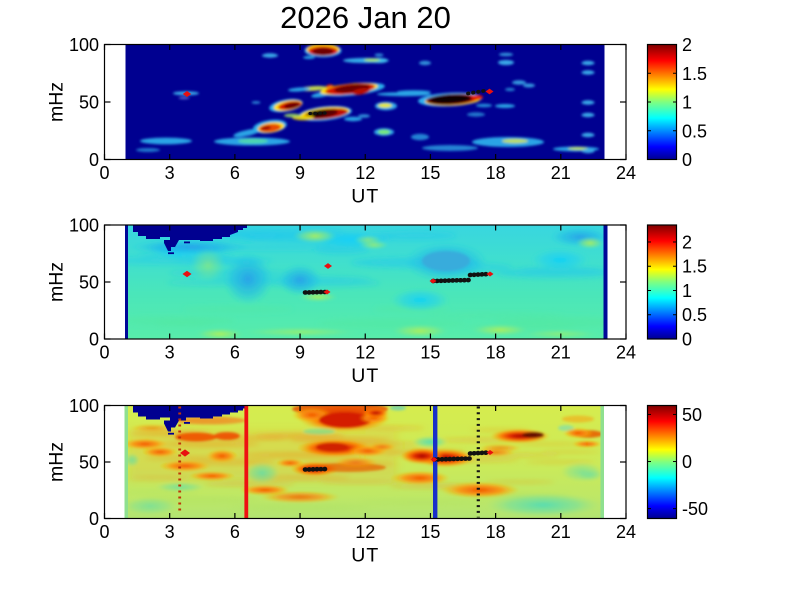 This screenshot has width=801, height=600. What do you see at coordinates (365, 17) in the screenshot?
I see `svg-text: 2026 Jan 20` at bounding box center [365, 17].